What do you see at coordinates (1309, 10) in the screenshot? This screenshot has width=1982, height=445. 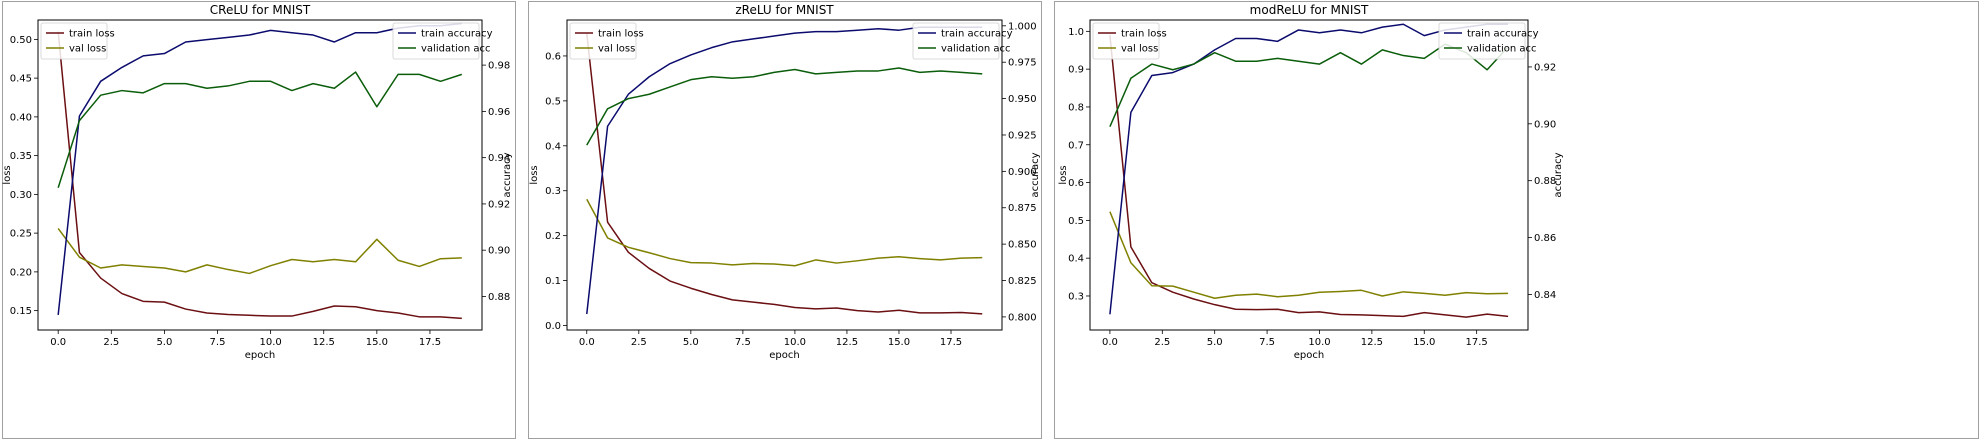 I see `chart-title: modReLU for MNIST` at bounding box center [1309, 10].